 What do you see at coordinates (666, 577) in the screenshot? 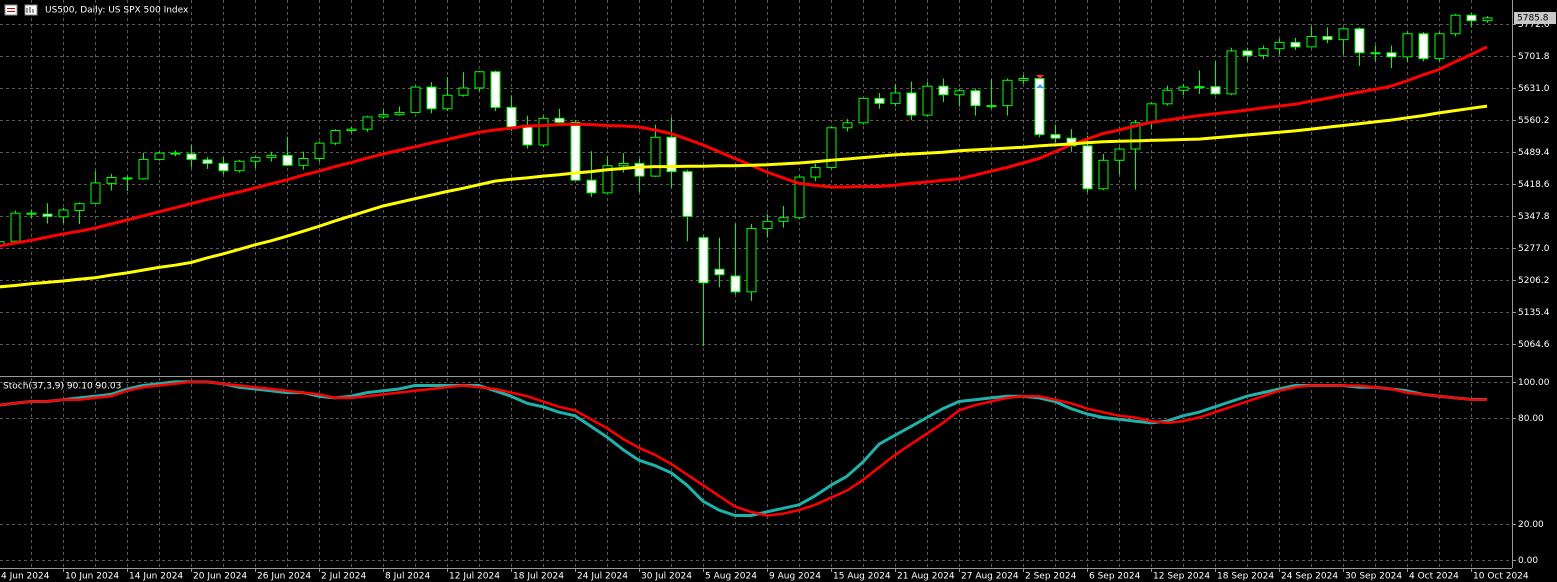
I see `x-tick-label: 30 Jul 2024` at bounding box center [666, 577].